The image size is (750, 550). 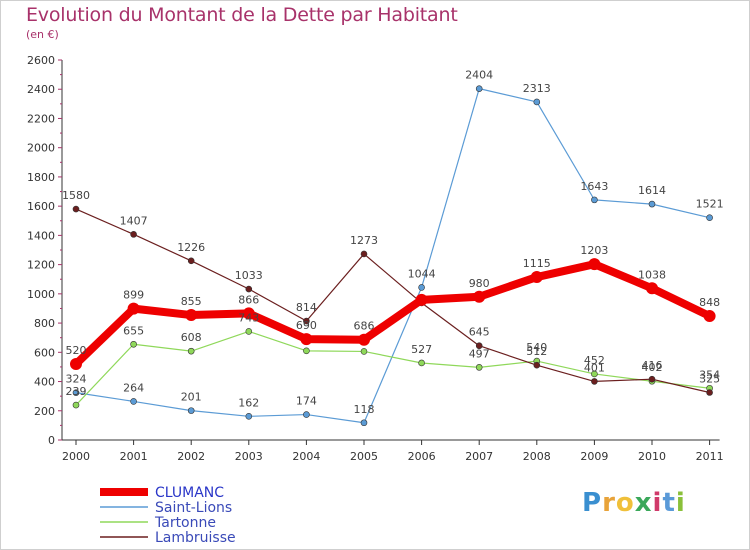 I want to click on data-label: 686, so click(x=364, y=326).